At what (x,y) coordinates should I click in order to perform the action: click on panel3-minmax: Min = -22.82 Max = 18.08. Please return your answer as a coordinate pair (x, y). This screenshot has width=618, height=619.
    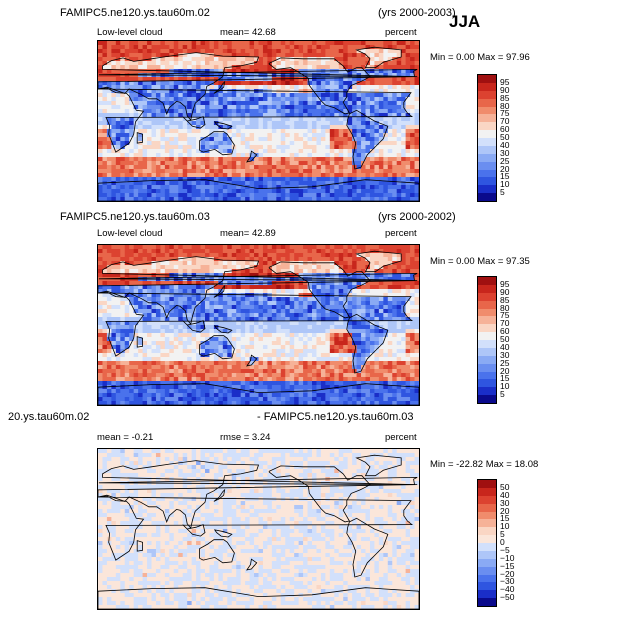
    Looking at the image, I should click on (484, 464).